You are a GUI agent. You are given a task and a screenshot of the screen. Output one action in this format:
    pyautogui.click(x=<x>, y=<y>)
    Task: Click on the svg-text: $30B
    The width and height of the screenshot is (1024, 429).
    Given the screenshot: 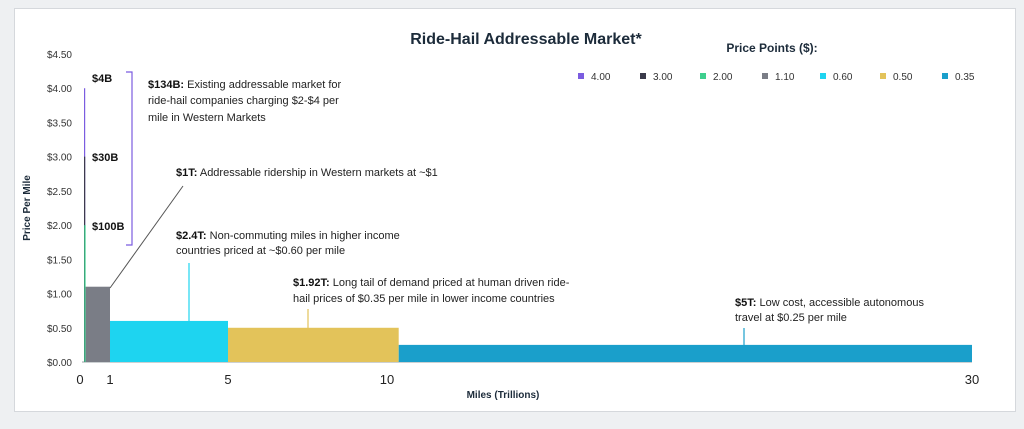 What is the action you would take?
    pyautogui.click(x=105, y=158)
    